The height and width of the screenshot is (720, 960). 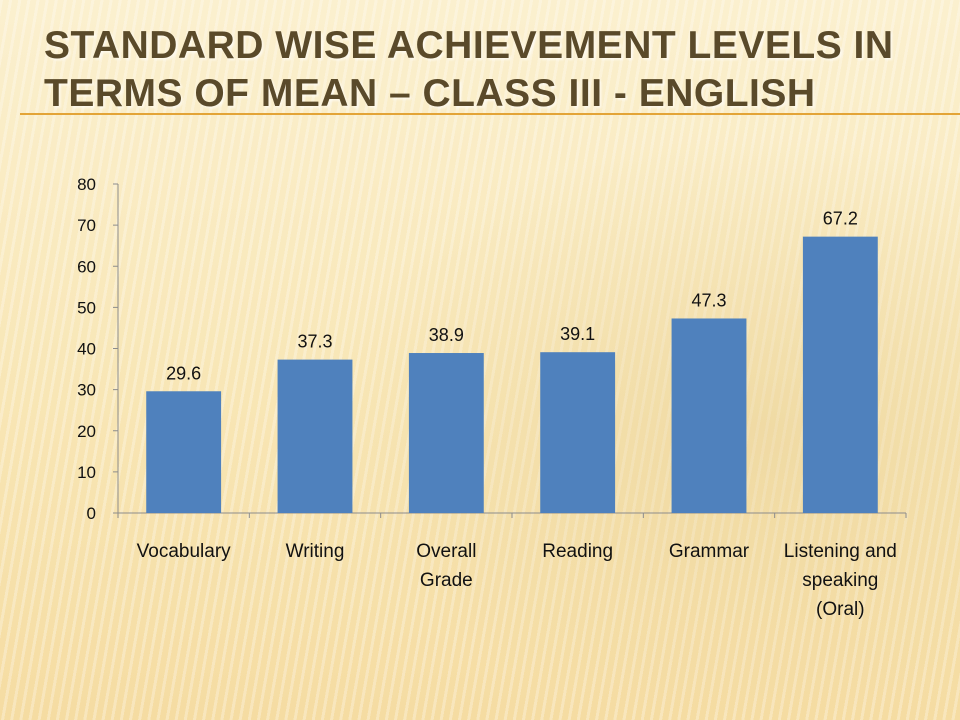 What do you see at coordinates (512, 515) in the screenshot?
I see `x-axis` at bounding box center [512, 515].